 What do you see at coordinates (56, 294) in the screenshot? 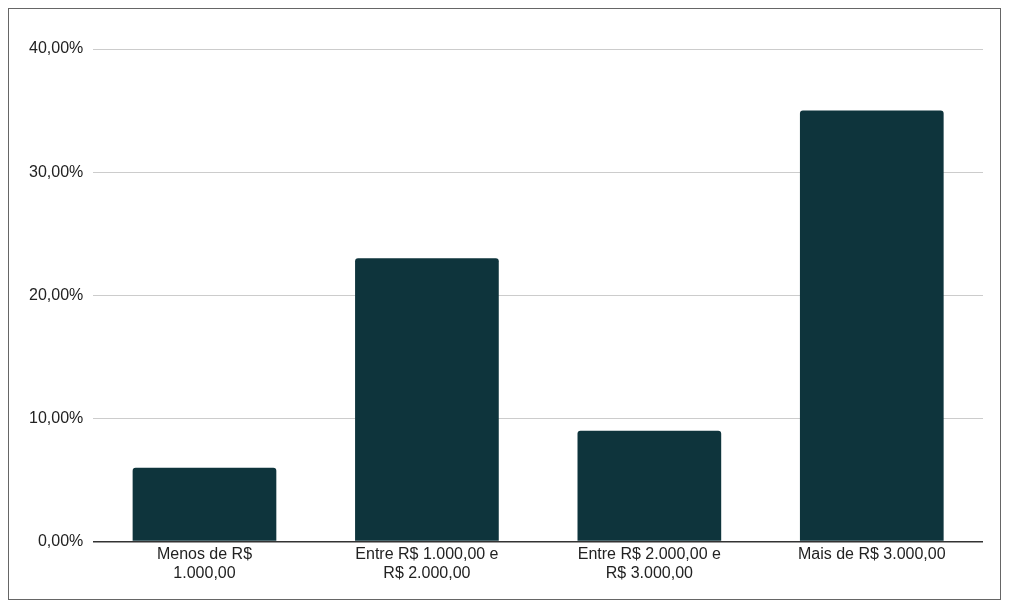
I see `y-tick-label: 20,00%` at bounding box center [56, 294].